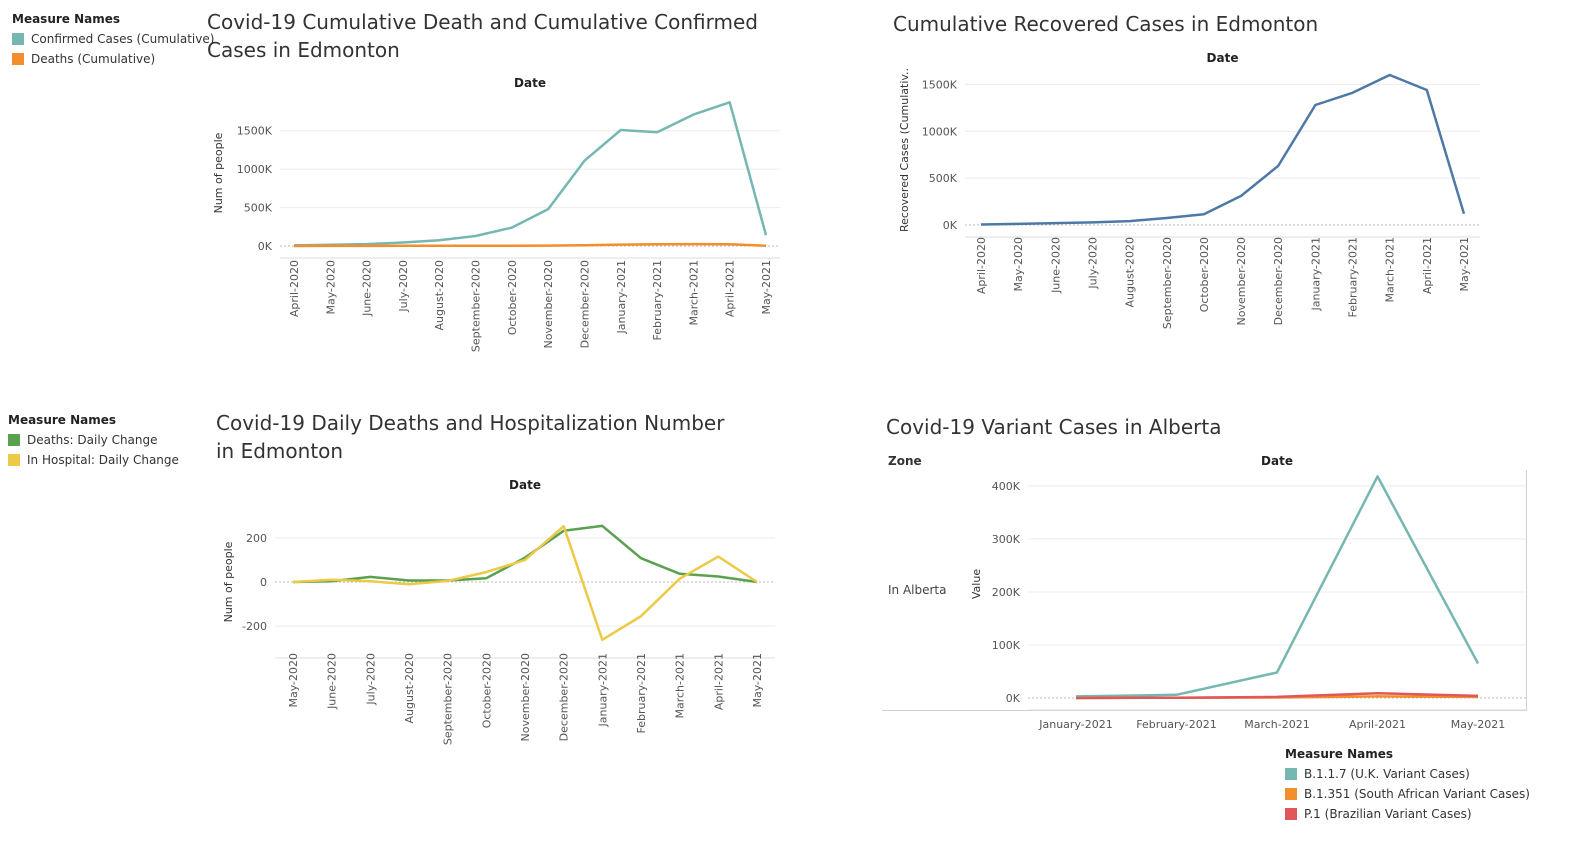 The image size is (1582, 855). I want to click on legend-item-confirmed: Confirmed Cases (Cumulative), so click(113, 39).